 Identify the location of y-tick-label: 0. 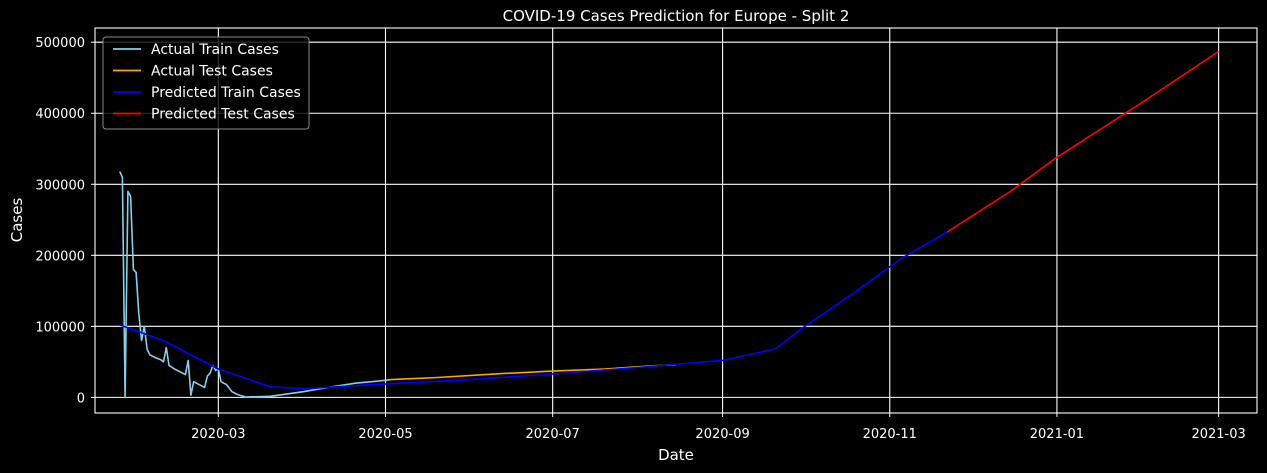
(81, 398).